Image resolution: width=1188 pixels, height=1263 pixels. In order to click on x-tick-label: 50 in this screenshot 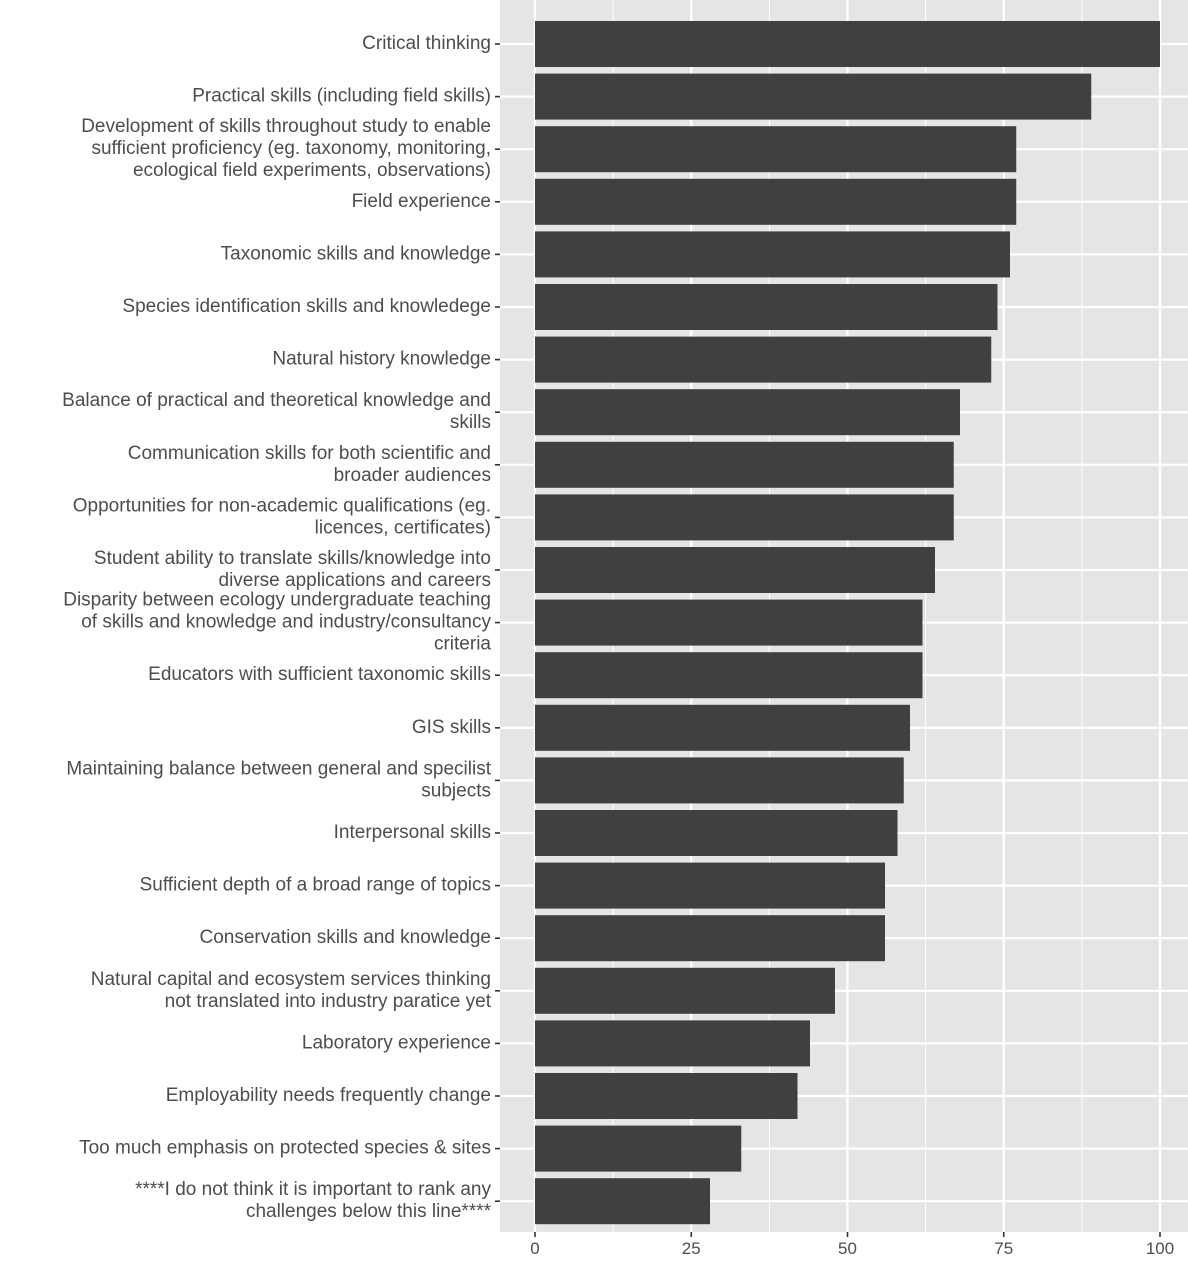, I will do `click(847, 1248)`.